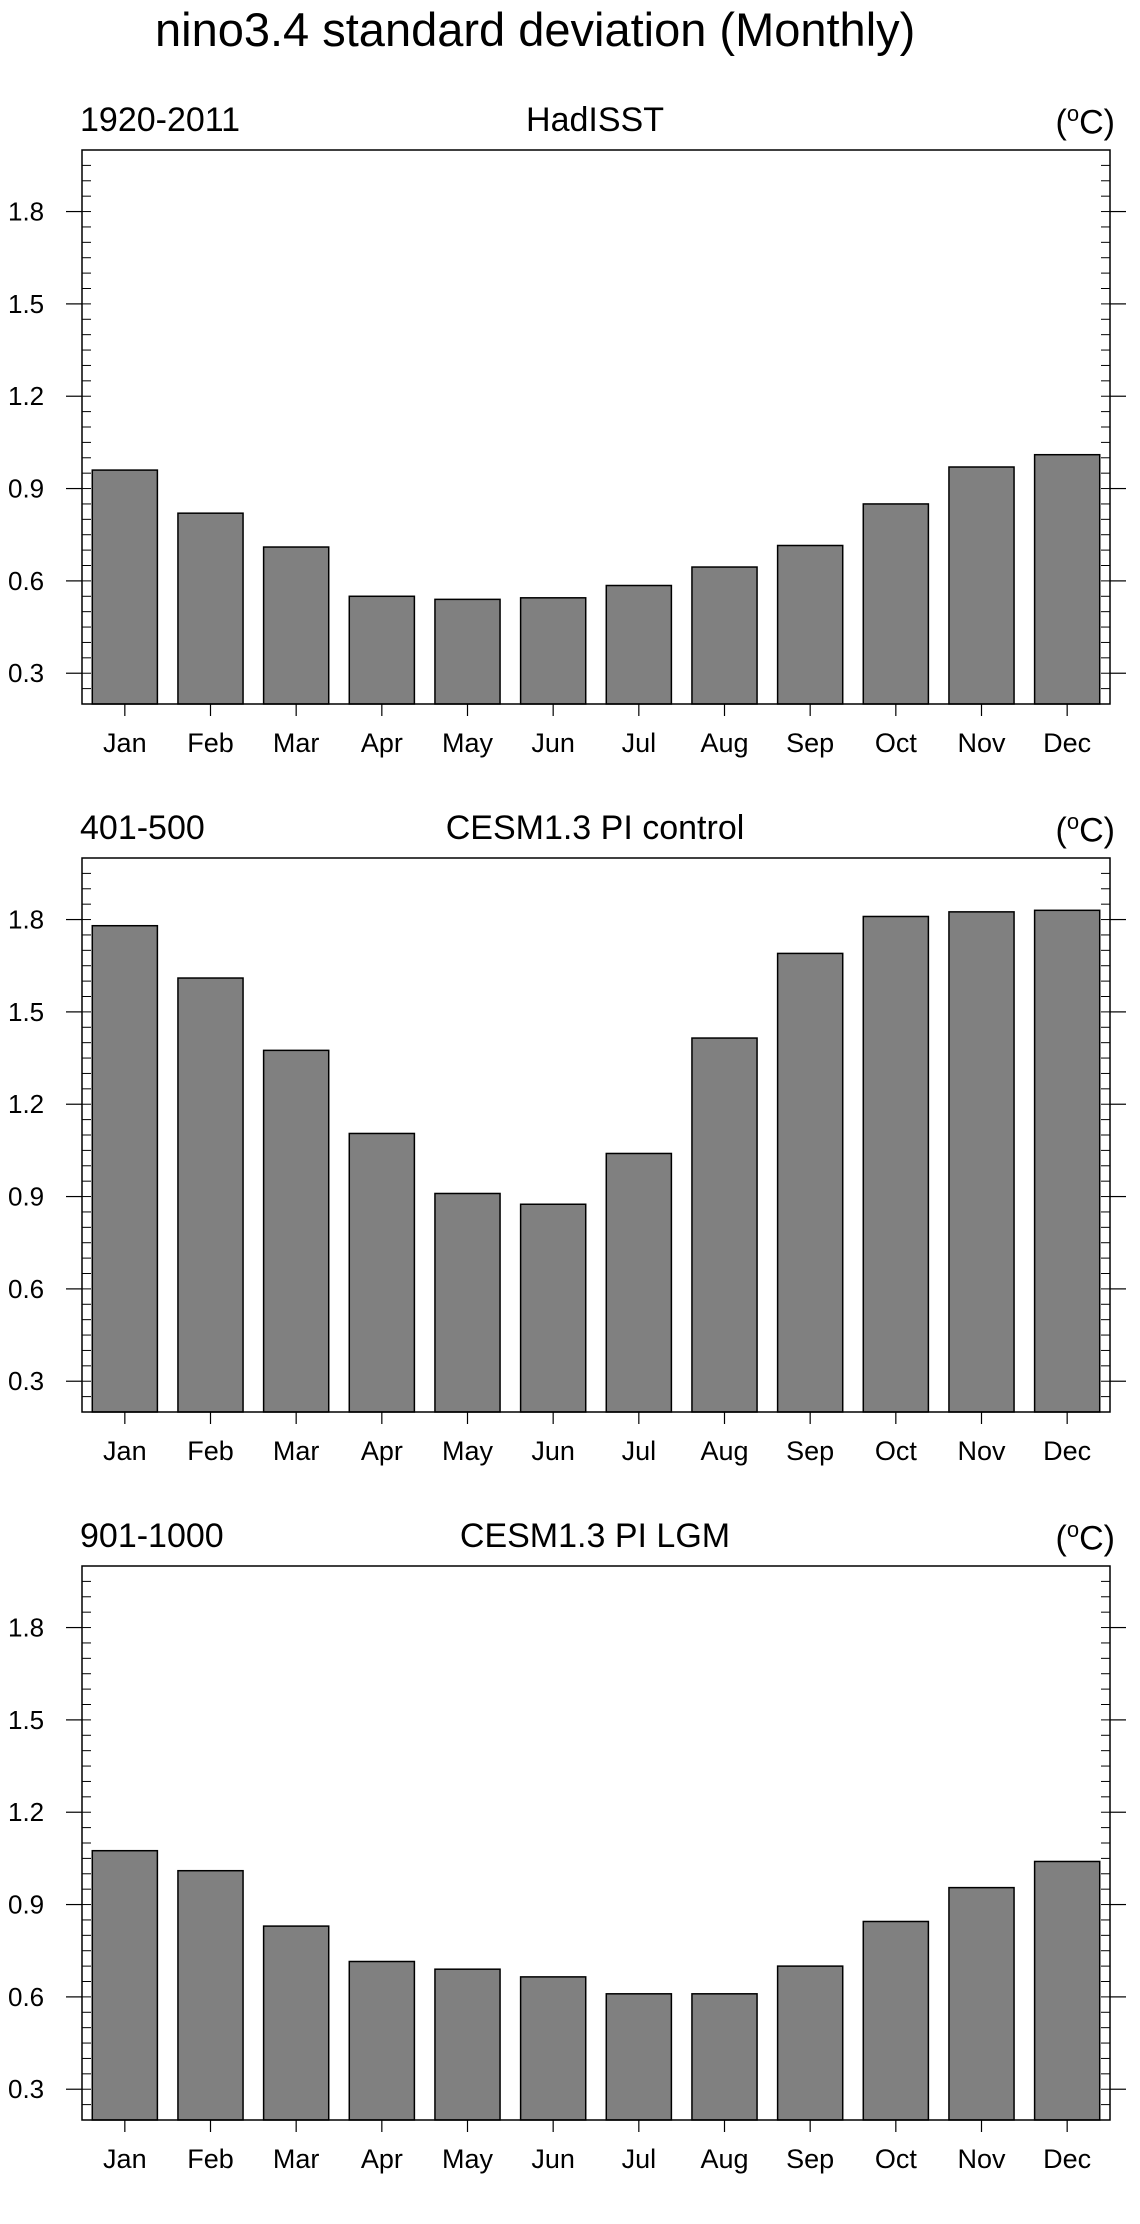 The width and height of the screenshot is (1140, 2224). Describe the element at coordinates (142, 828) in the screenshot. I see `panel-period-label: 401-500` at that location.